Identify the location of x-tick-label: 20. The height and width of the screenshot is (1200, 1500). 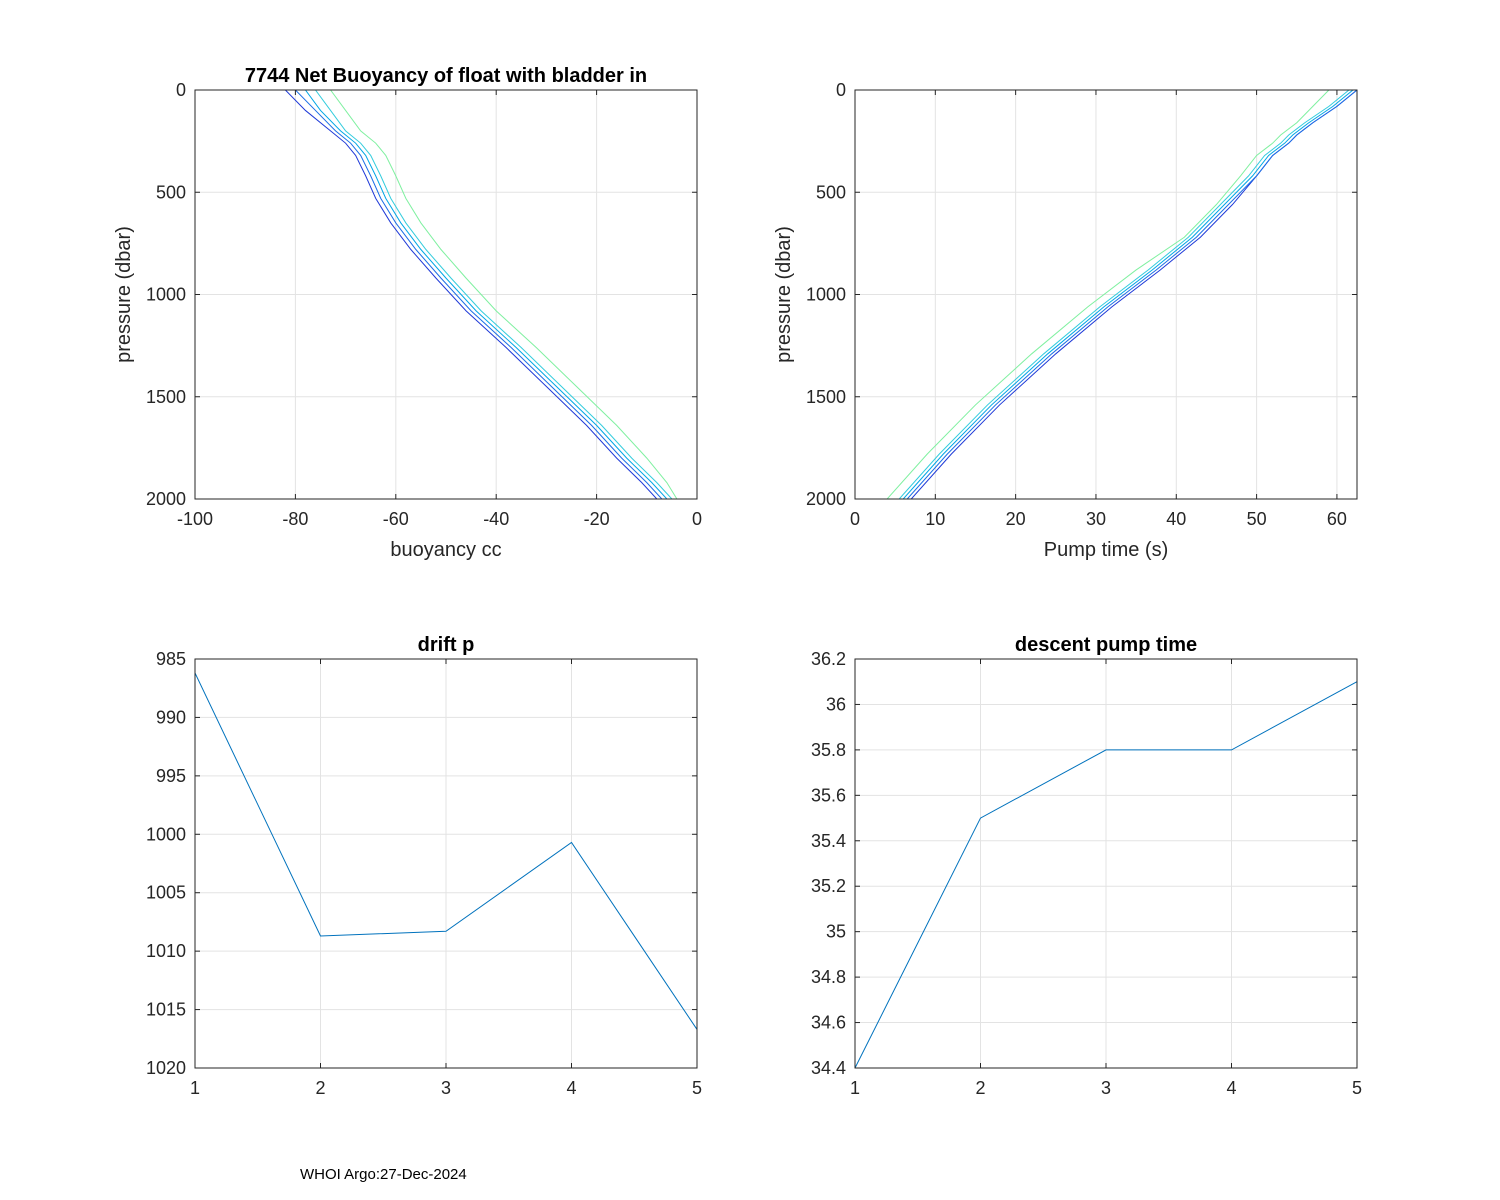
(1016, 519).